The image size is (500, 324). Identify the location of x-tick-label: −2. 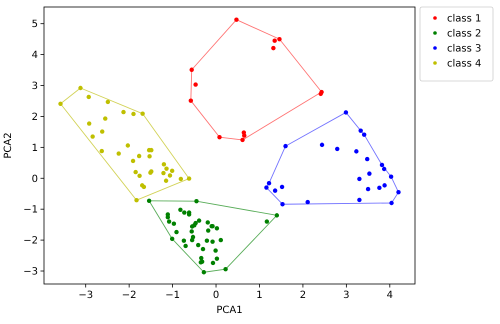
(129, 295).